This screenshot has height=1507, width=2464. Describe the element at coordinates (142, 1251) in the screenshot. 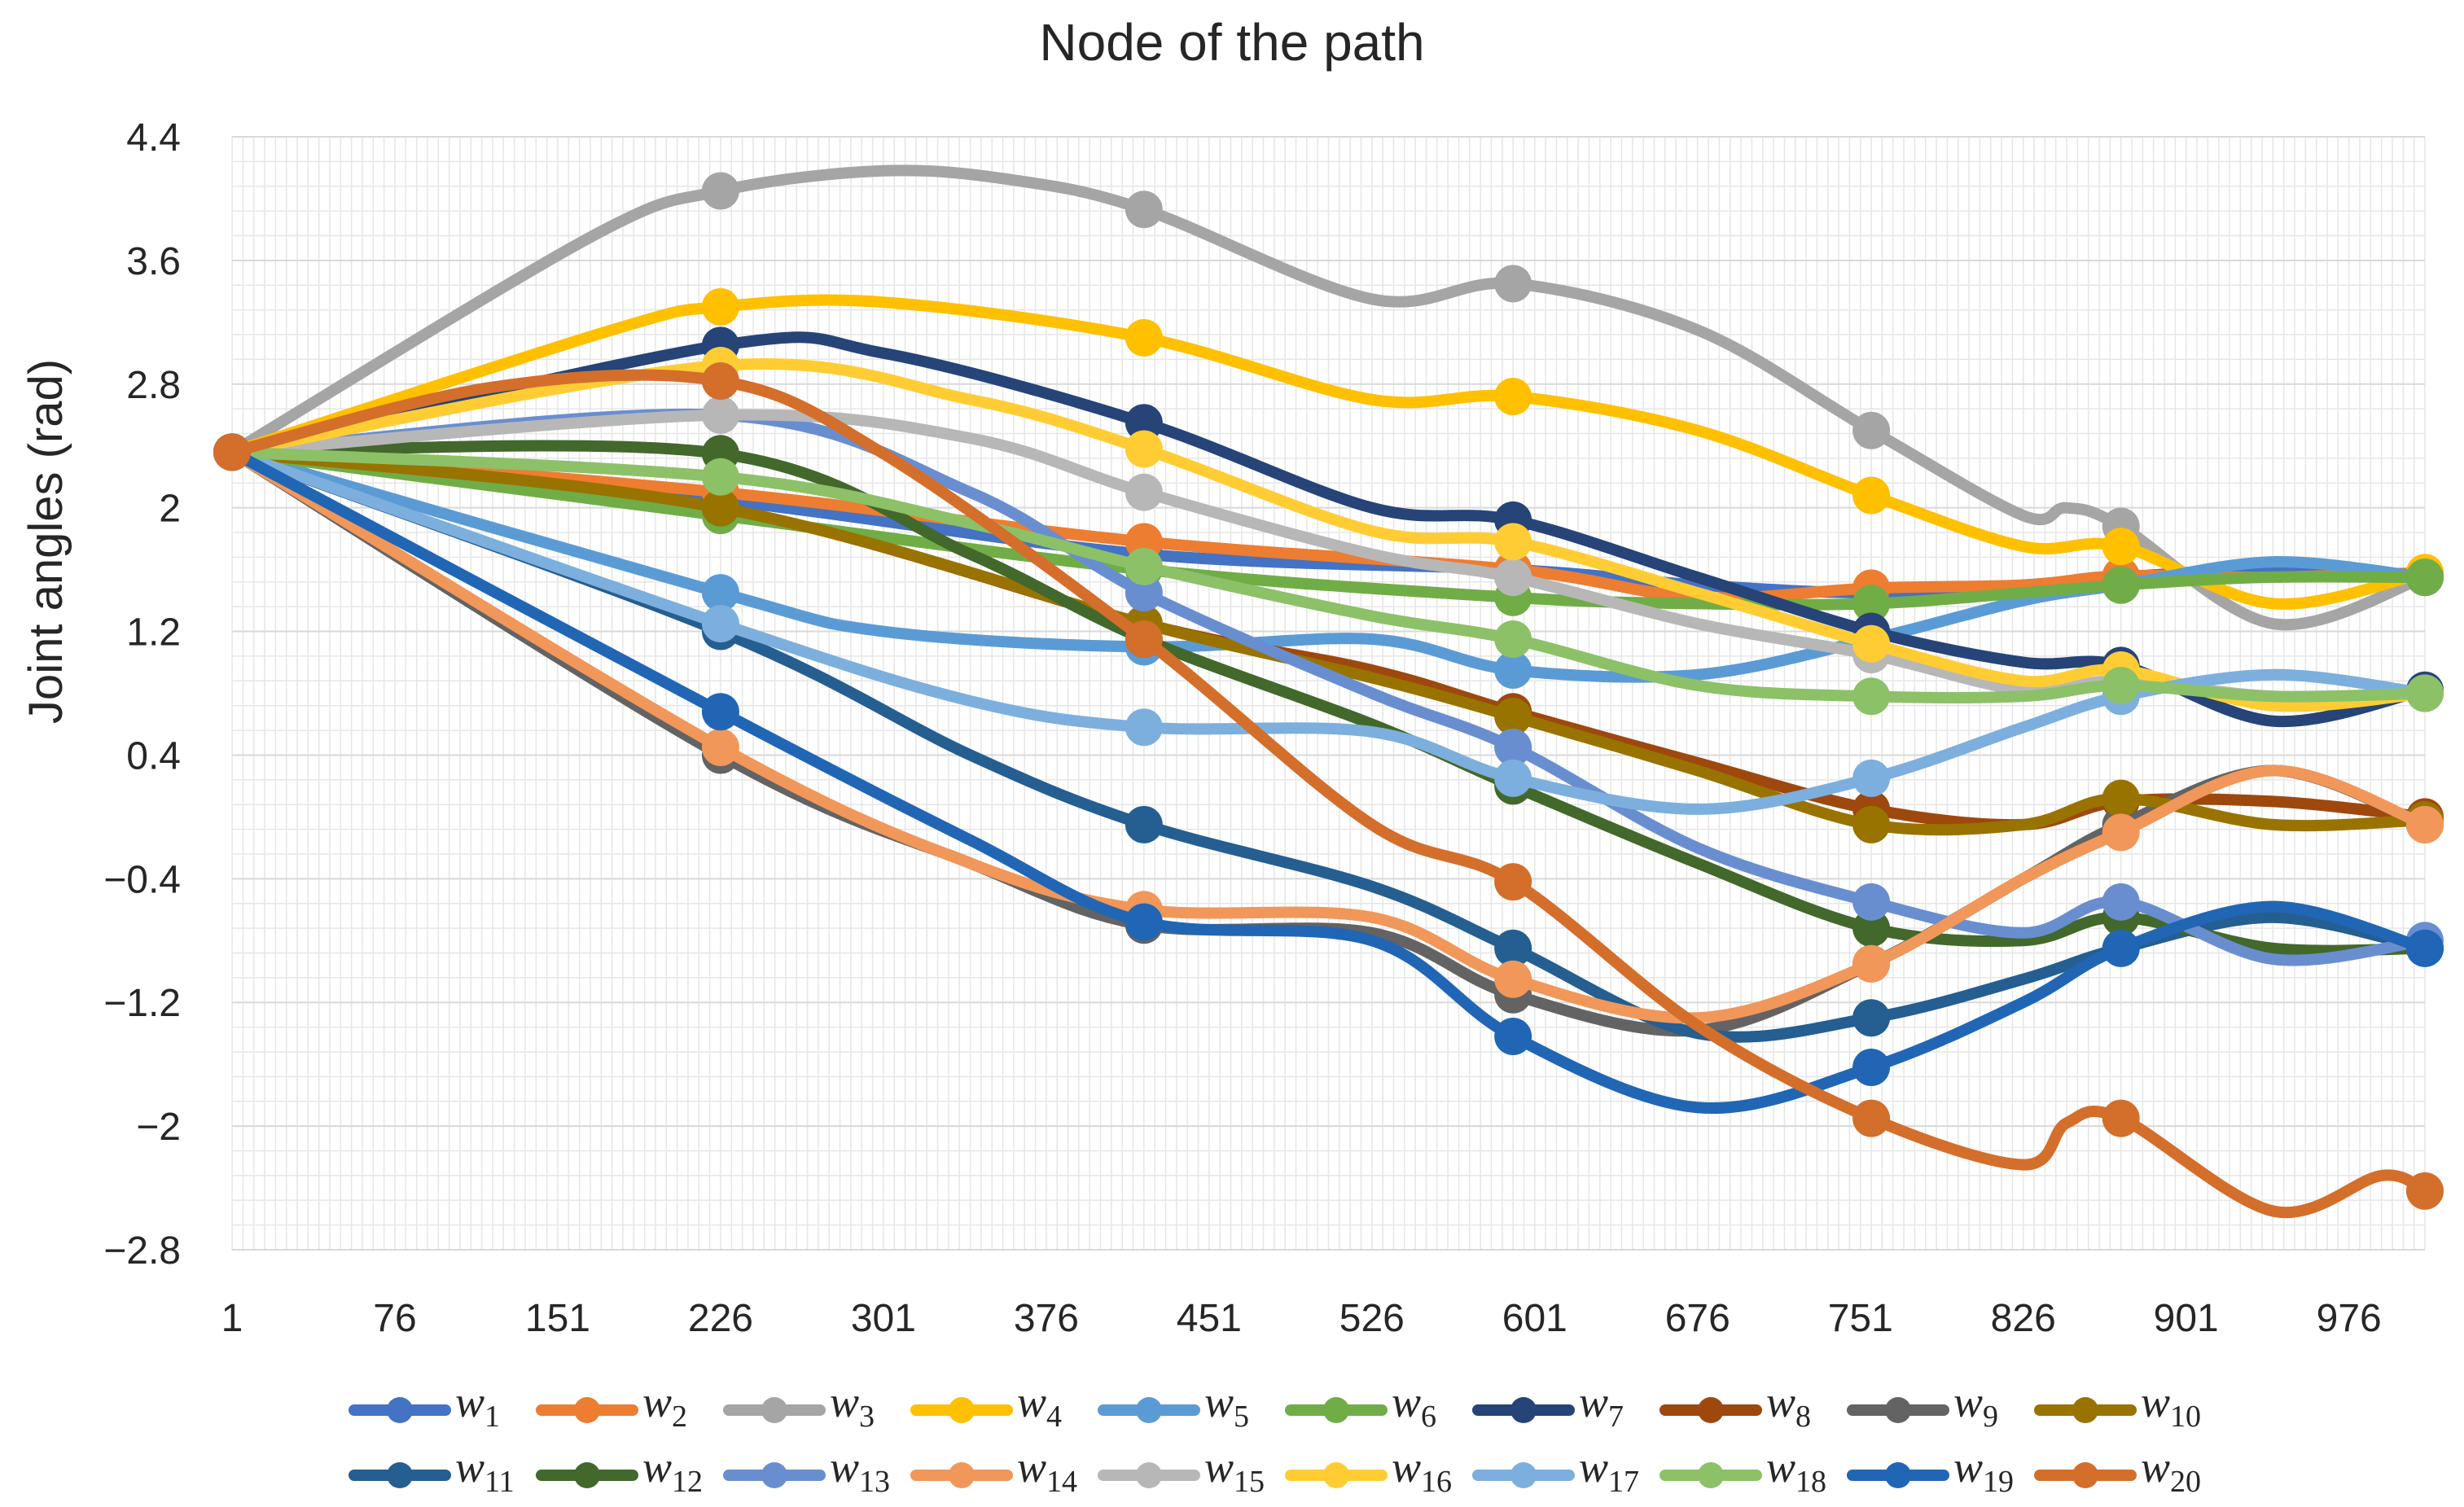

I see `y-tick-label: −2.8` at that location.